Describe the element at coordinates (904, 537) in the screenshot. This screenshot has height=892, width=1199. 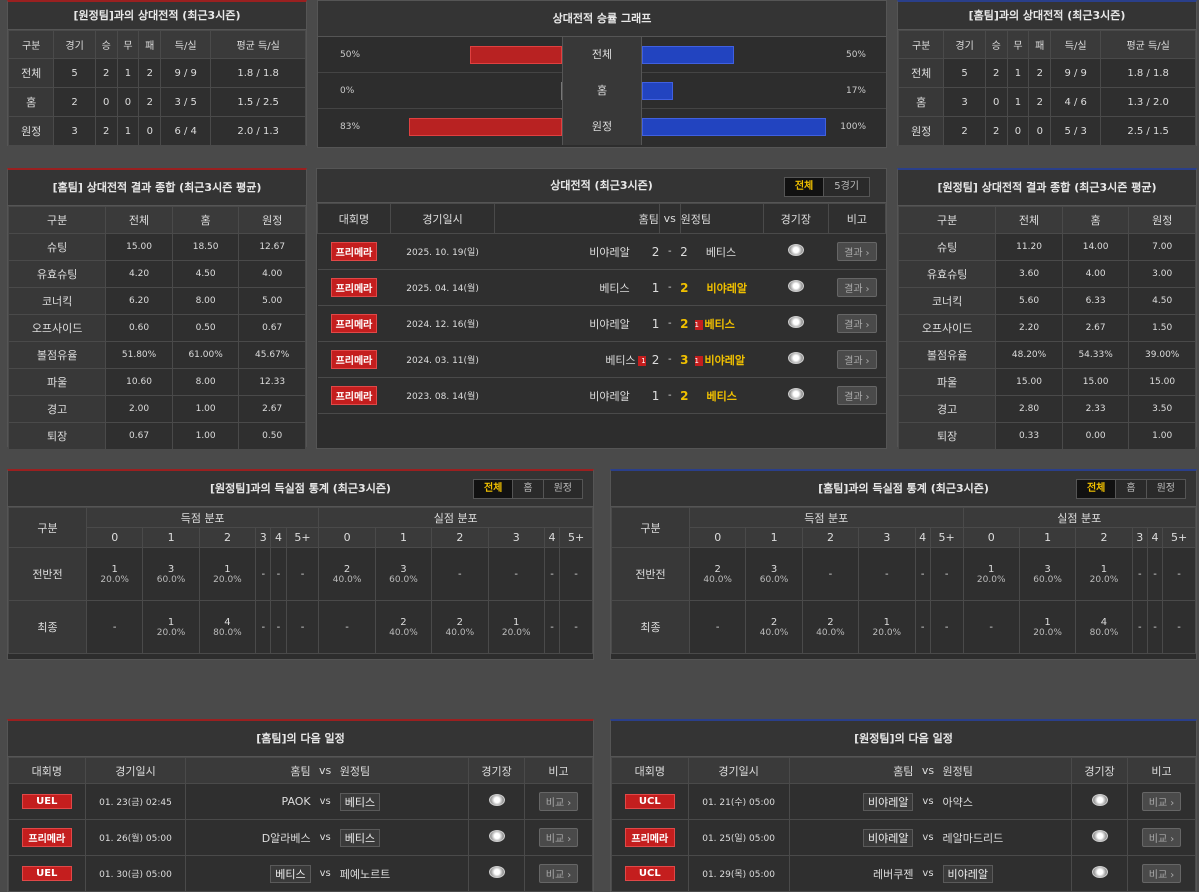
I see `header-row: 0 1 2 3 4 5+ 0 1 2 3 4 5+` at that location.